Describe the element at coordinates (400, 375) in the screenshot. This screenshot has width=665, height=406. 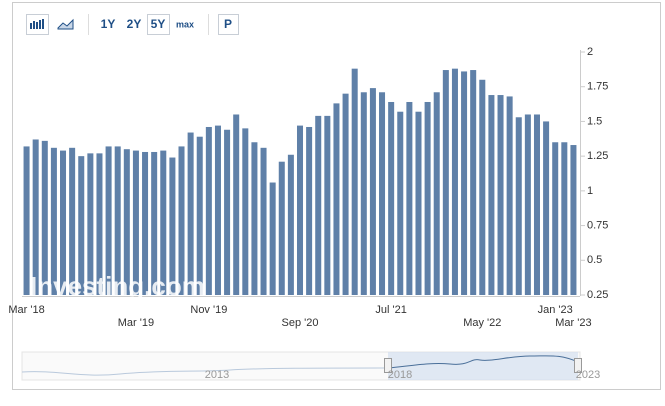
I see `navigator-label: 2018` at that location.